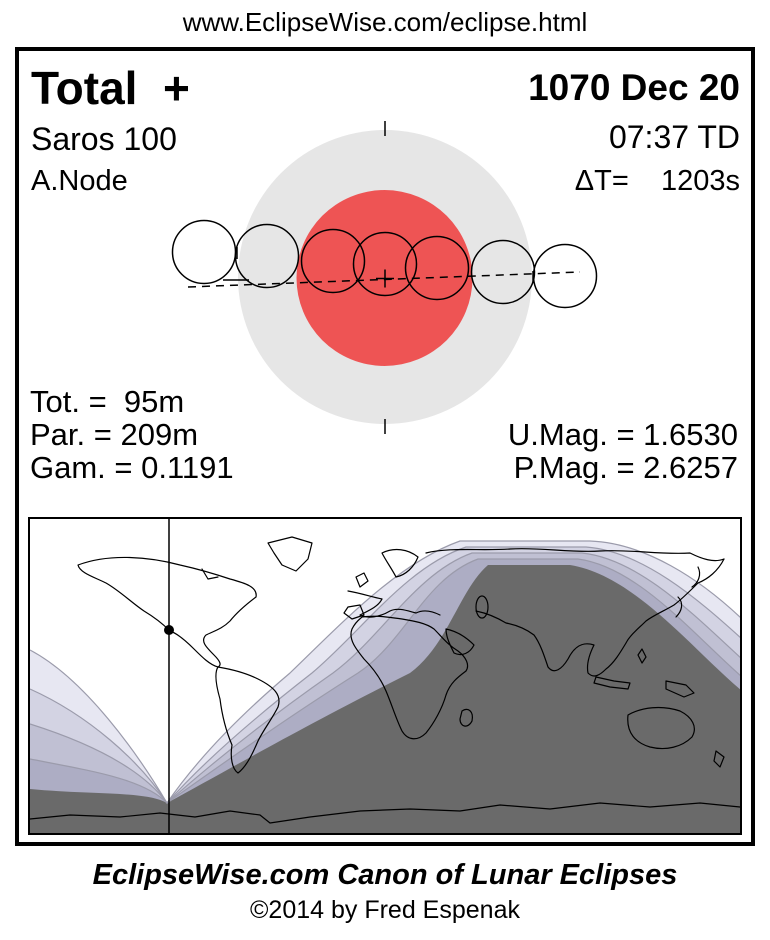 The image size is (770, 940). What do you see at coordinates (680, 689) in the screenshot?
I see `coast-new-guinea` at bounding box center [680, 689].